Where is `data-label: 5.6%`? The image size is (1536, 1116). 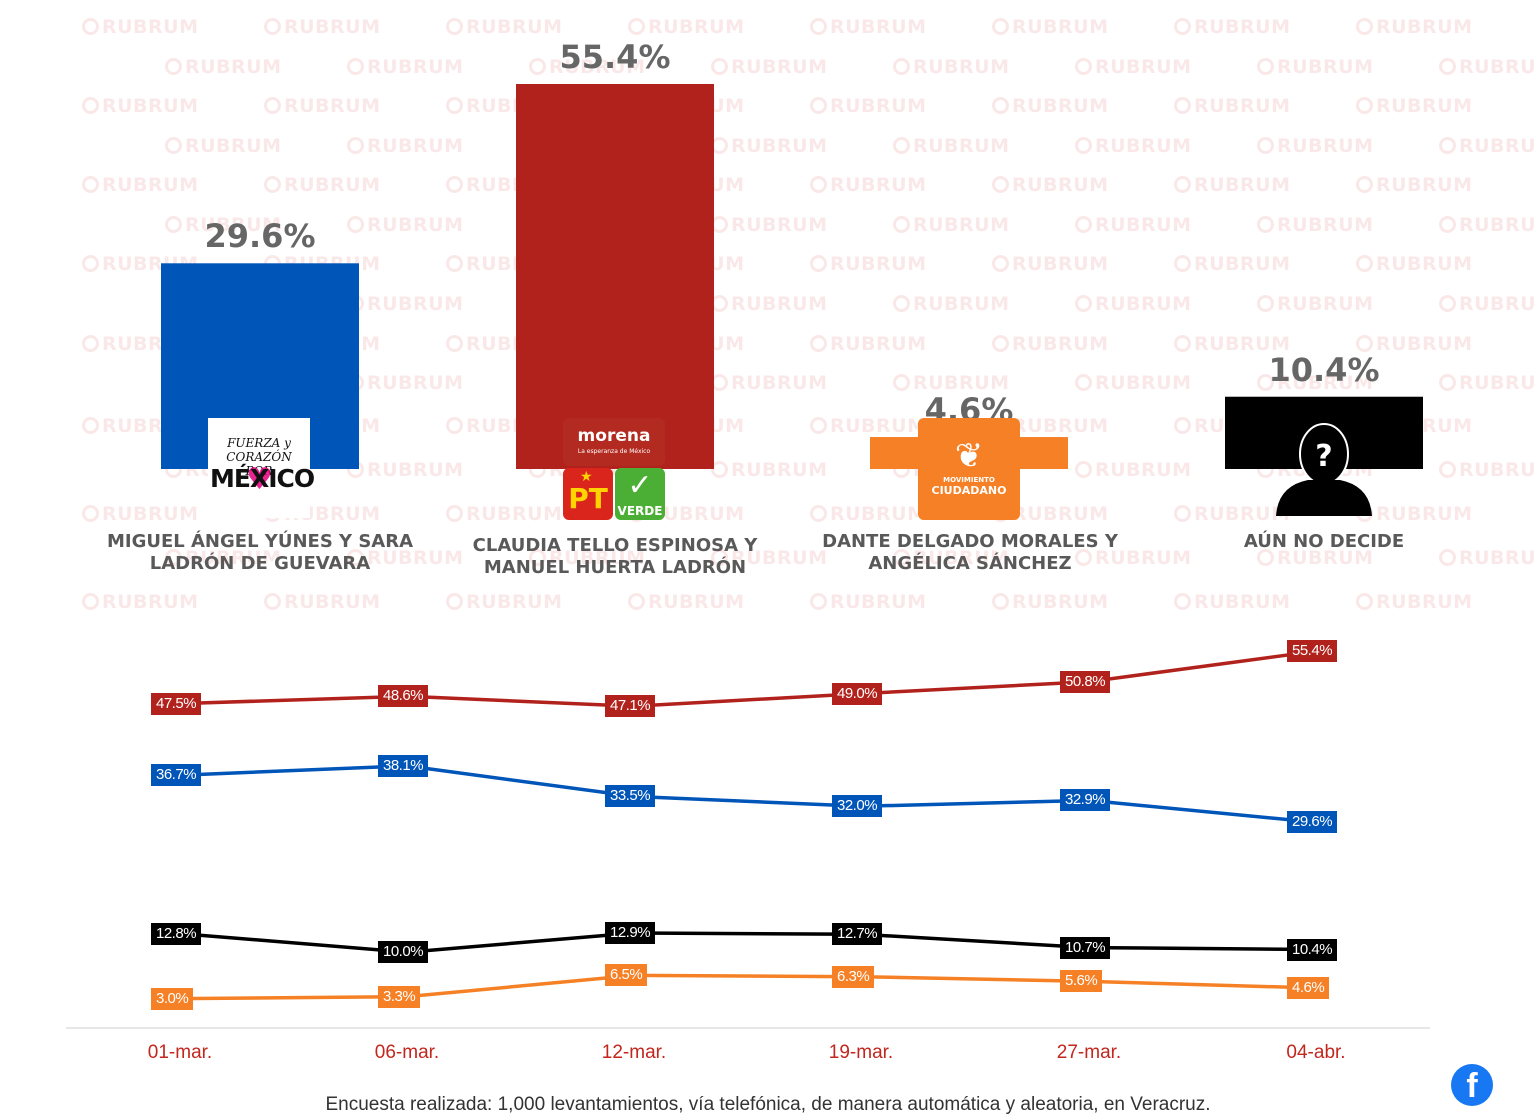
data-label: 5.6% is located at coordinates (1081, 981).